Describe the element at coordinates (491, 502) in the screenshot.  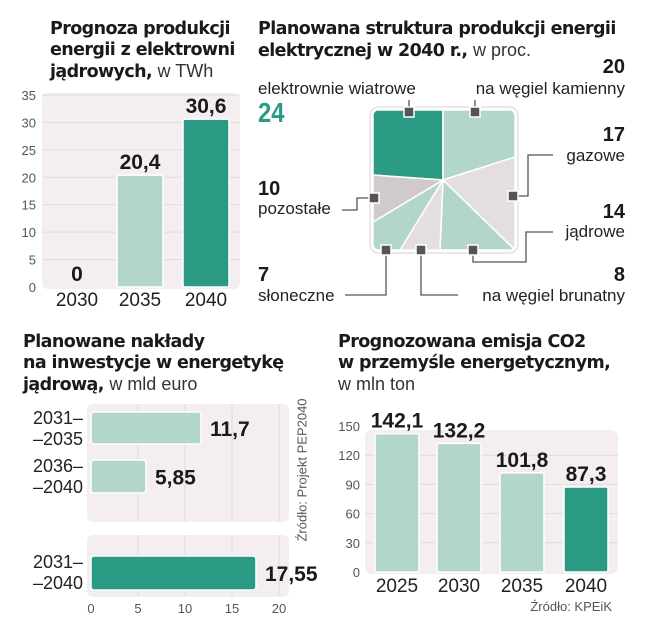
I see `chart4-plot-bg` at that location.